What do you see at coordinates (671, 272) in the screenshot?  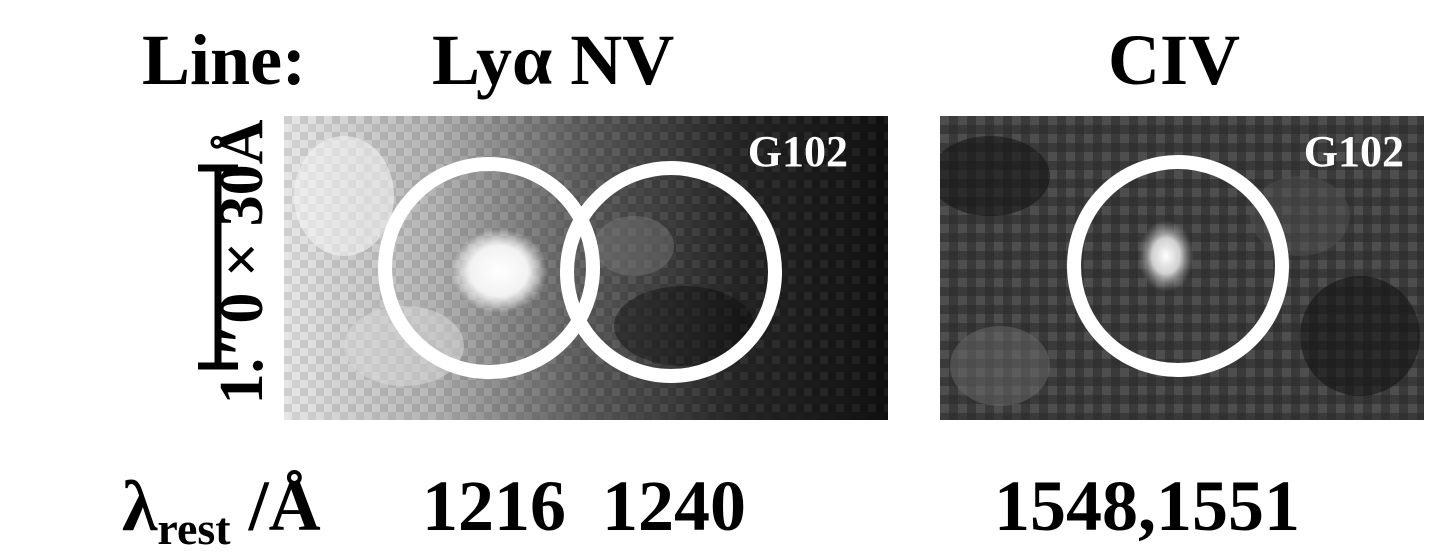 I see `aperture-nv` at bounding box center [671, 272].